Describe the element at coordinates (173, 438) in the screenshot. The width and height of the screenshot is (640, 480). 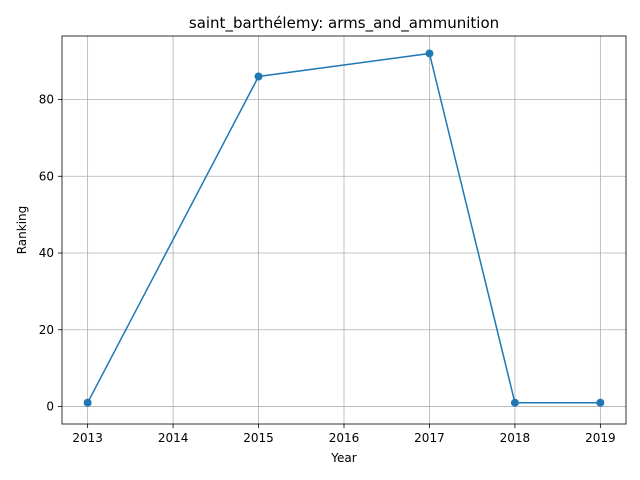
I see `x-tick-label: 2014` at that location.